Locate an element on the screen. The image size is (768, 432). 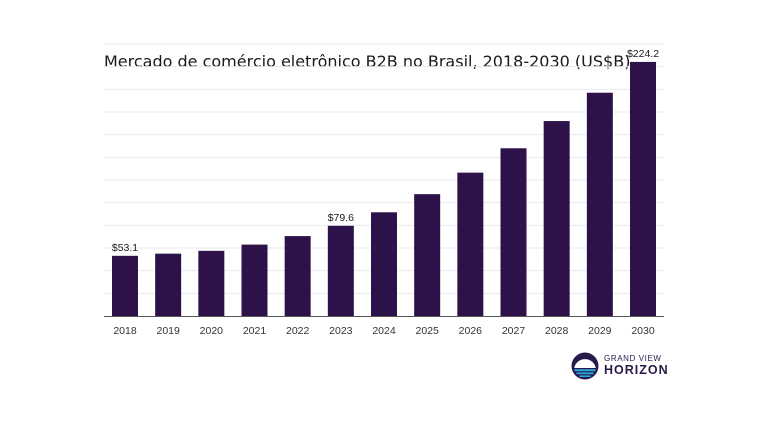
bar-2022 is located at coordinates (297, 276).